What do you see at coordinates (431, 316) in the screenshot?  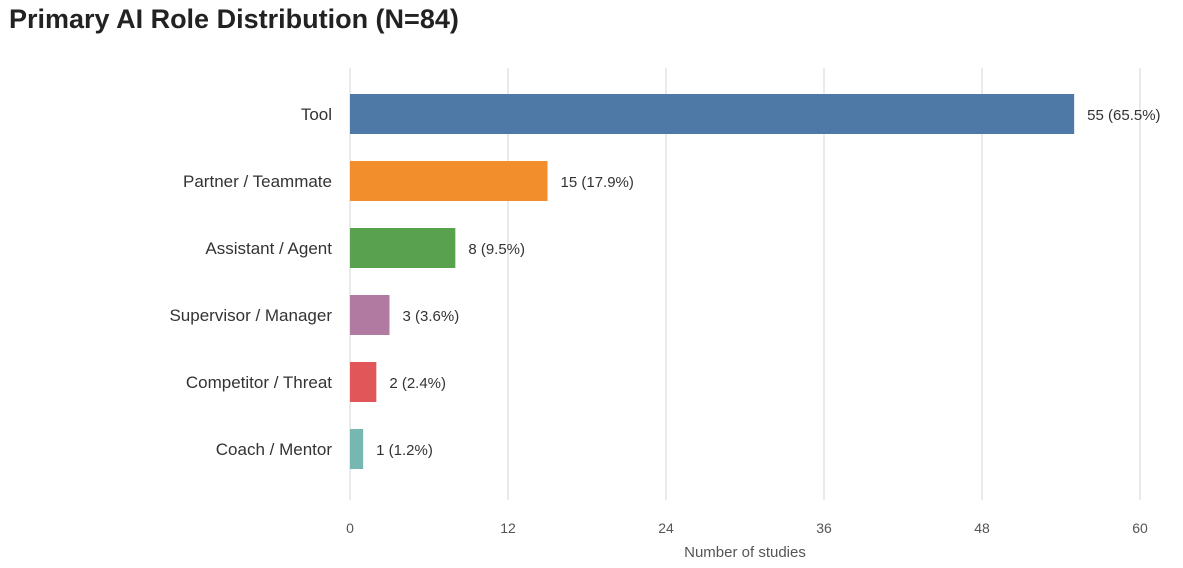 I see `data-label: 3 (3.6%)` at bounding box center [431, 316].